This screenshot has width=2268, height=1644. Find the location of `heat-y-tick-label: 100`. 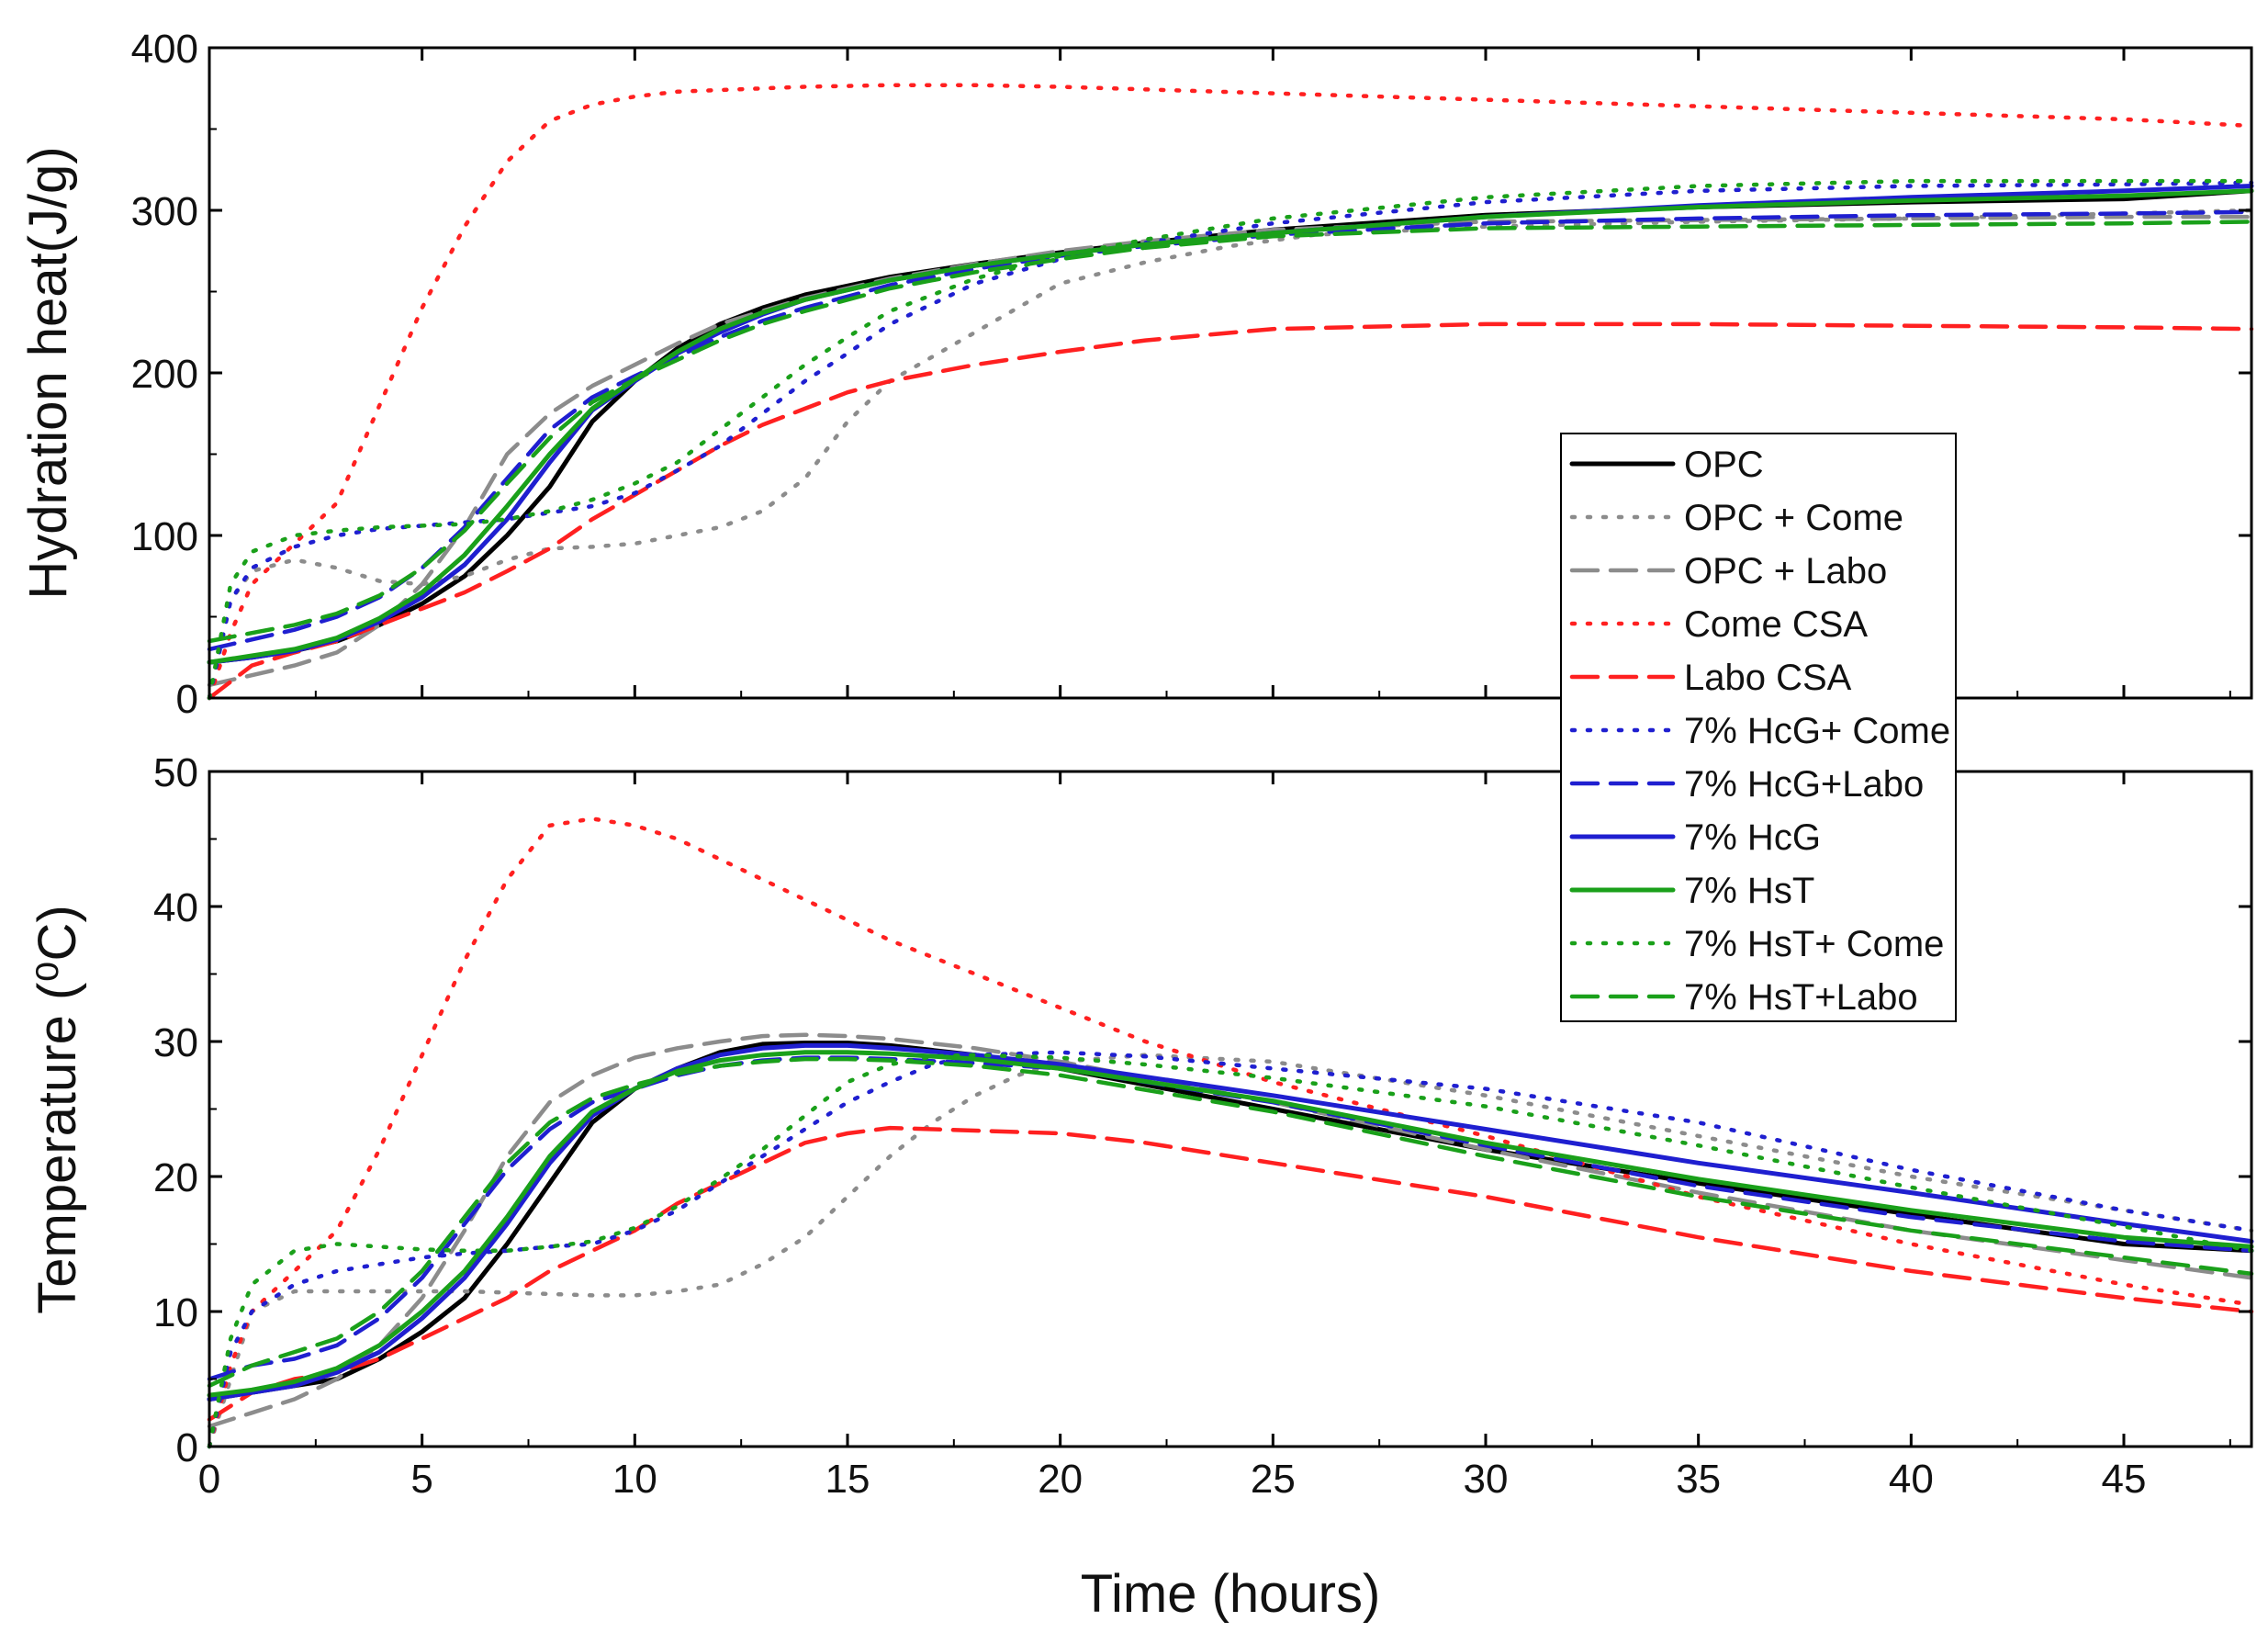

heat-y-tick-label: 100 is located at coordinates (164, 536).